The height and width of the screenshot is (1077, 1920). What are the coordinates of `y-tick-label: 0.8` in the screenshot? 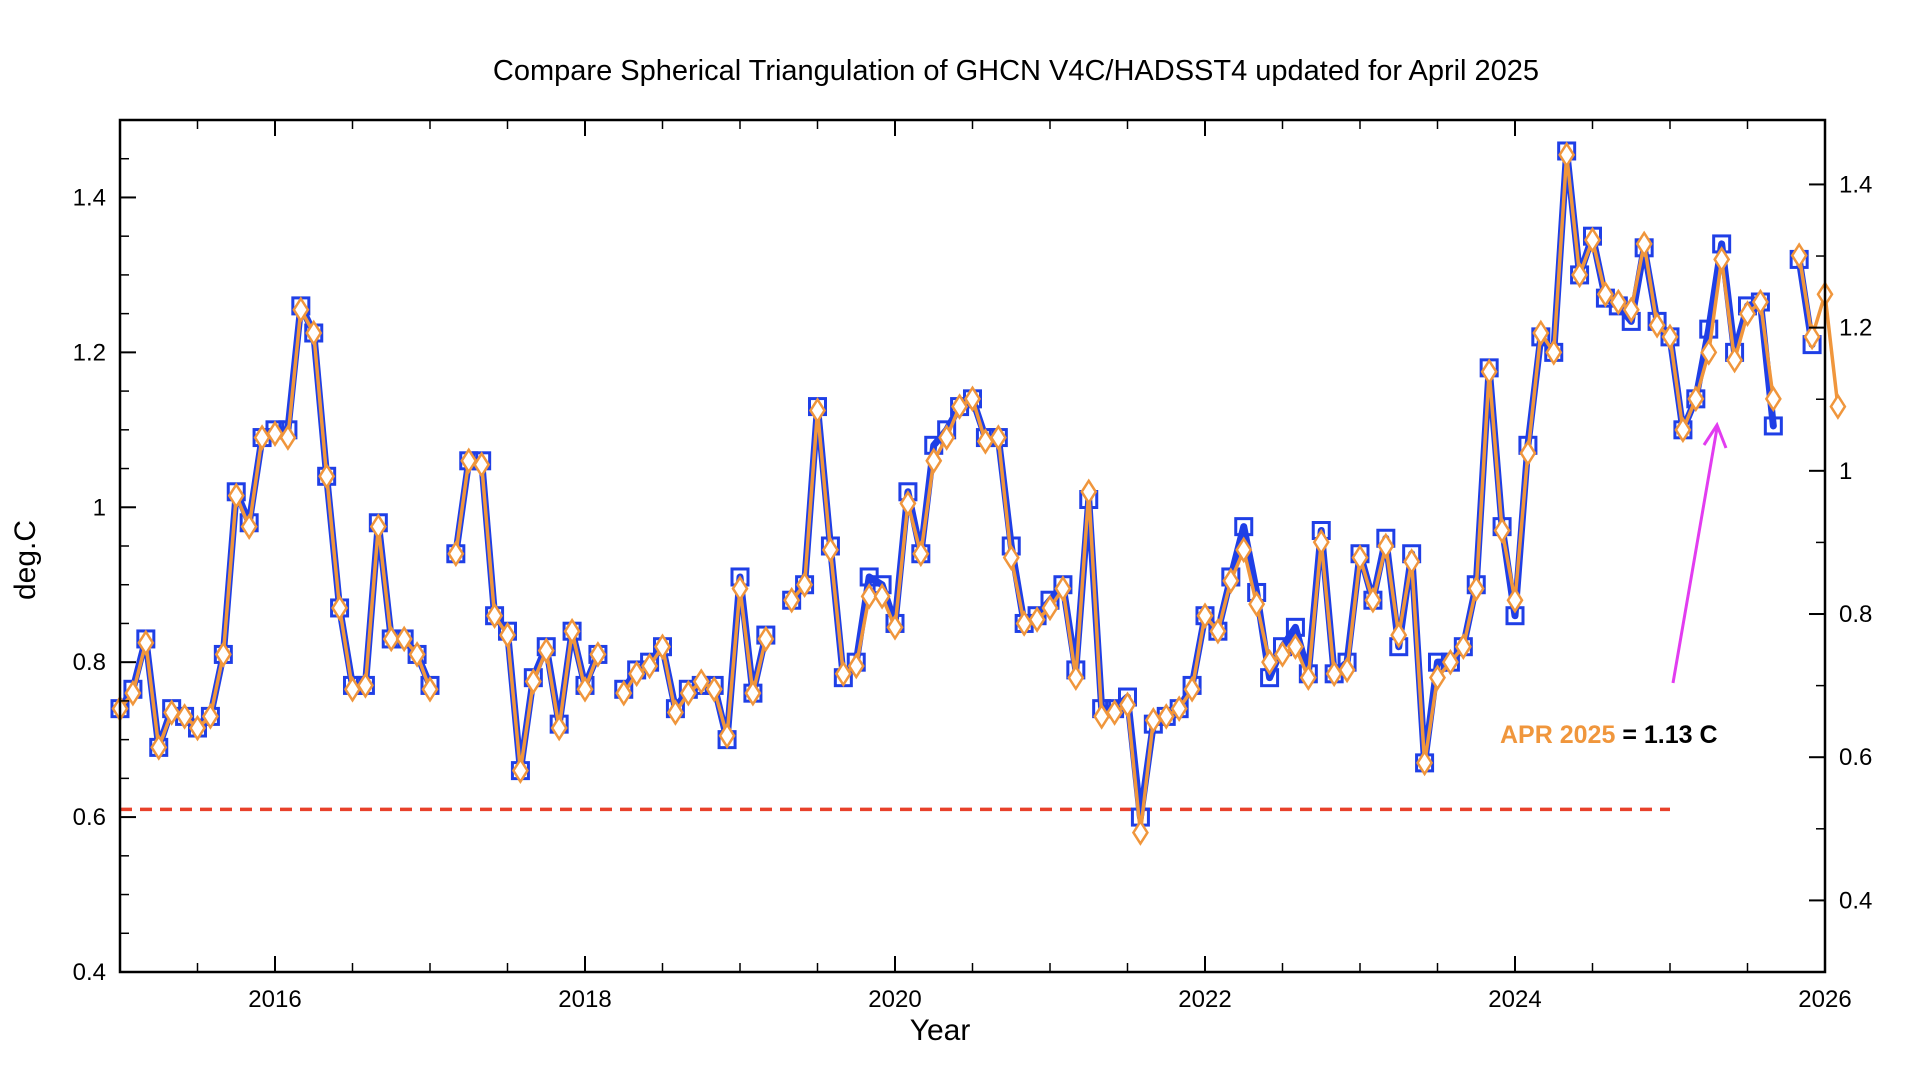 It's located at (89, 662).